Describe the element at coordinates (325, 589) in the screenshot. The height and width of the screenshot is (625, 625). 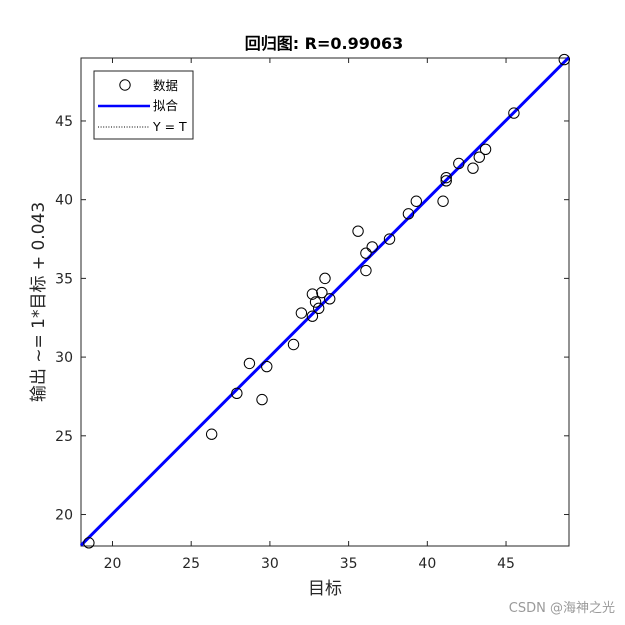
I see `x-axis-label: 目标` at that location.